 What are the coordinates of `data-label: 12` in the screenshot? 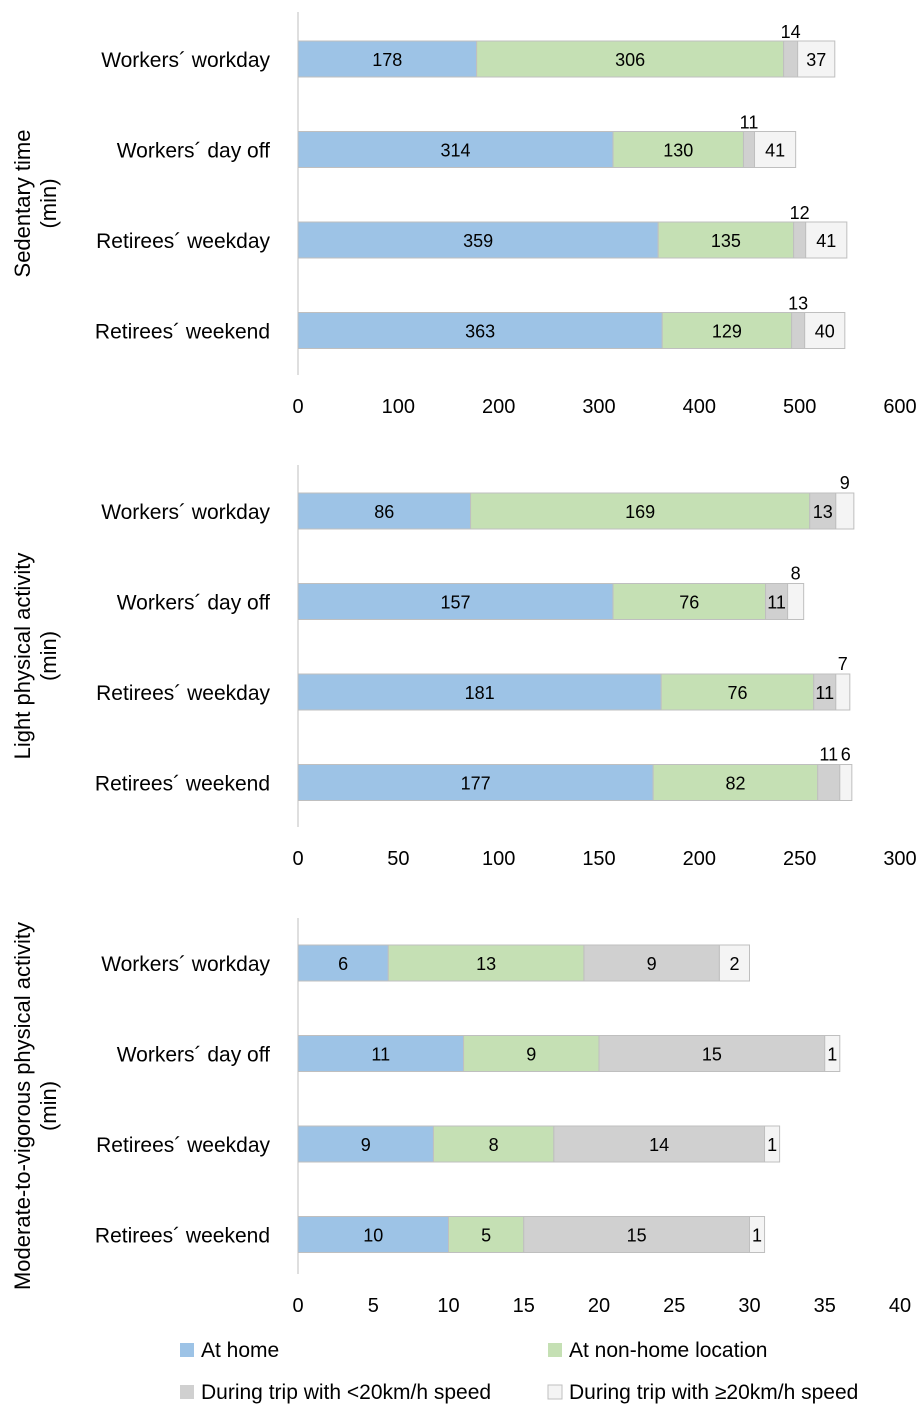 It's located at (800, 213).